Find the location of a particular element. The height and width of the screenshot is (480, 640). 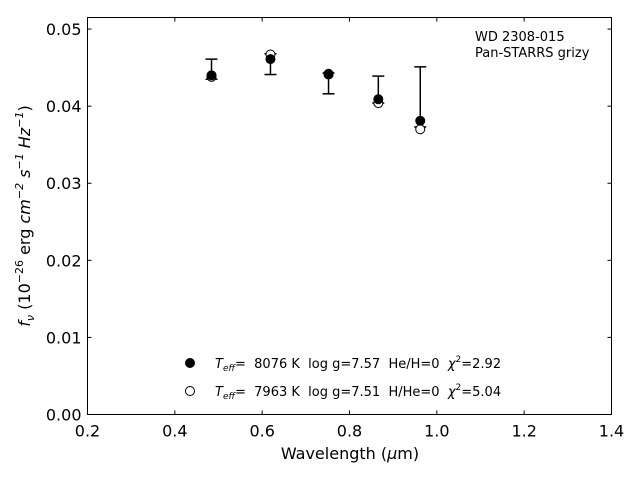

model-point-open is located at coordinates (420, 129).